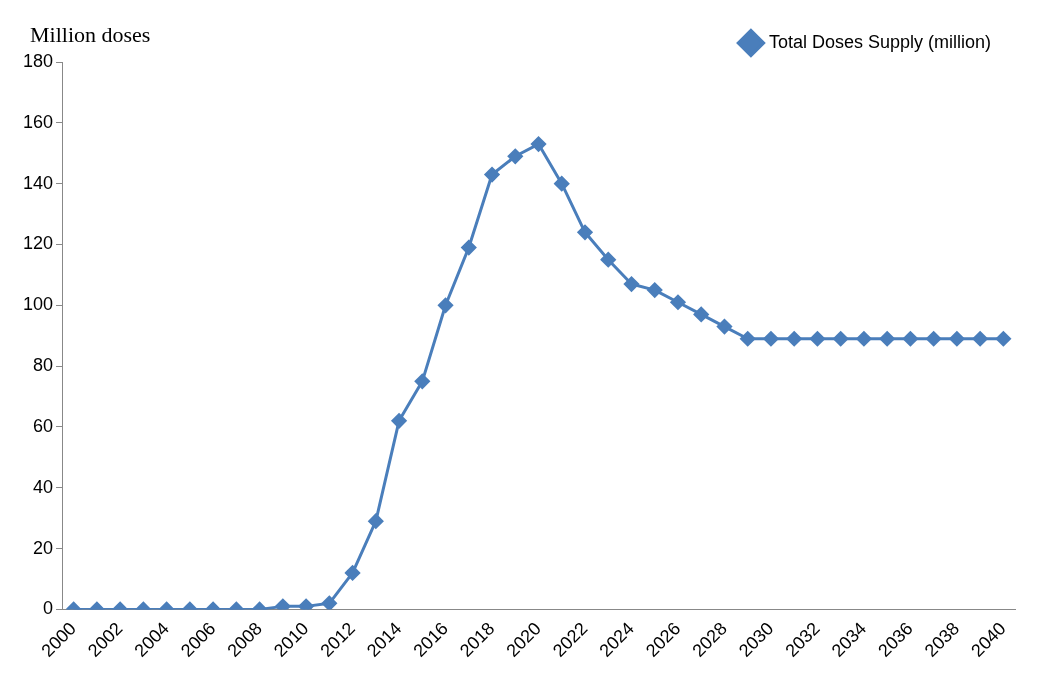 The width and height of the screenshot is (1037, 675). I want to click on y-axis-title: Million doses, so click(90, 34).